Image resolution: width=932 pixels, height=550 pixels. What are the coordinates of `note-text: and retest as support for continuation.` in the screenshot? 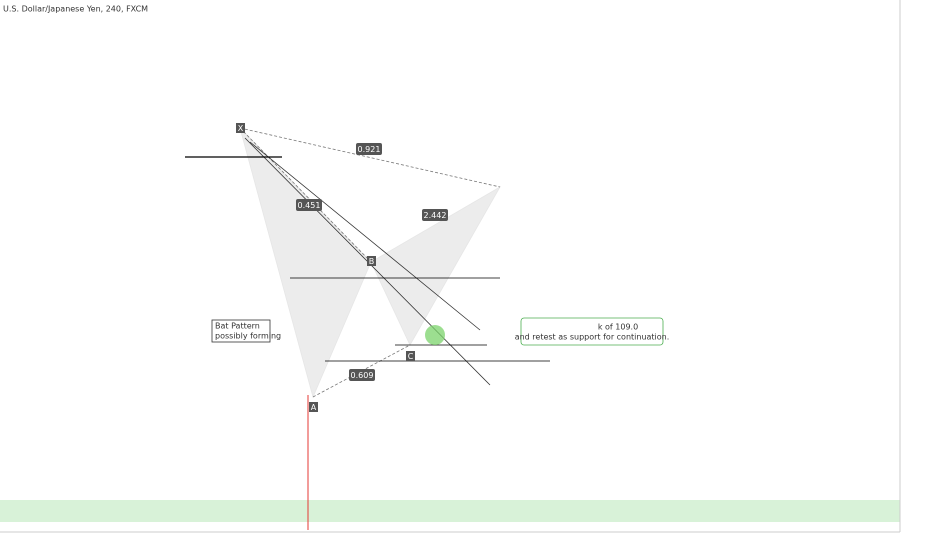 It's located at (592, 337).